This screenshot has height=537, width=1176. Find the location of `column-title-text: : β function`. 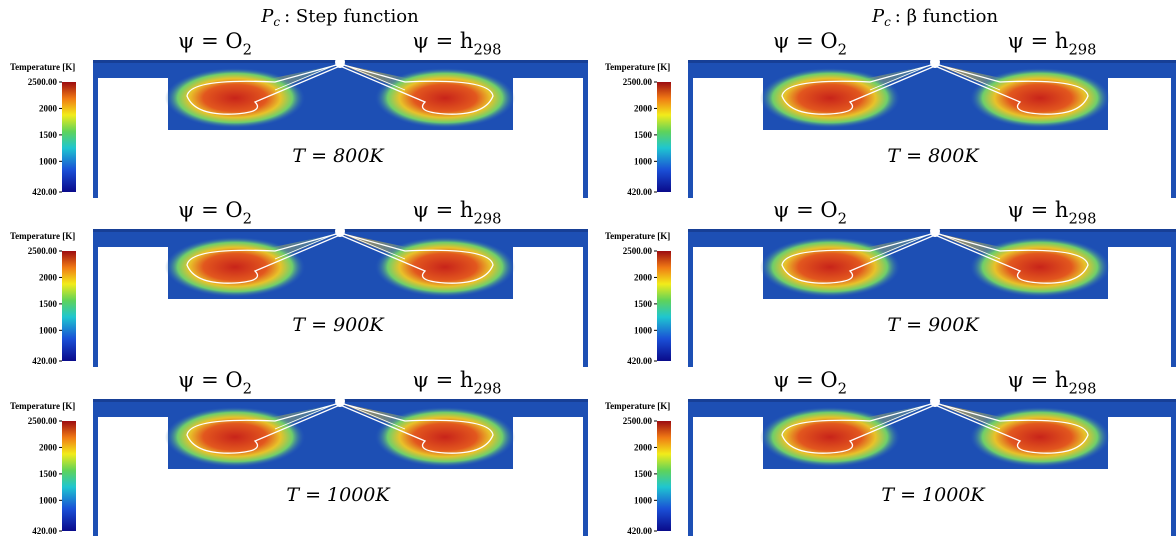

column-title-text: : β function is located at coordinates (947, 16).